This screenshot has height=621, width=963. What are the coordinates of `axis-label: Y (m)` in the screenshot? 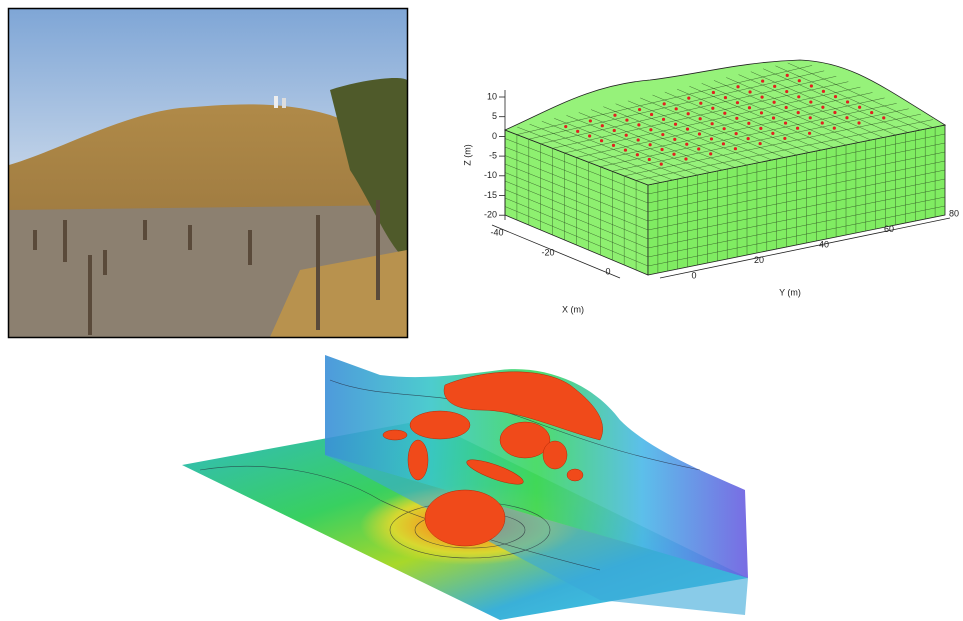 It's located at (790, 292).